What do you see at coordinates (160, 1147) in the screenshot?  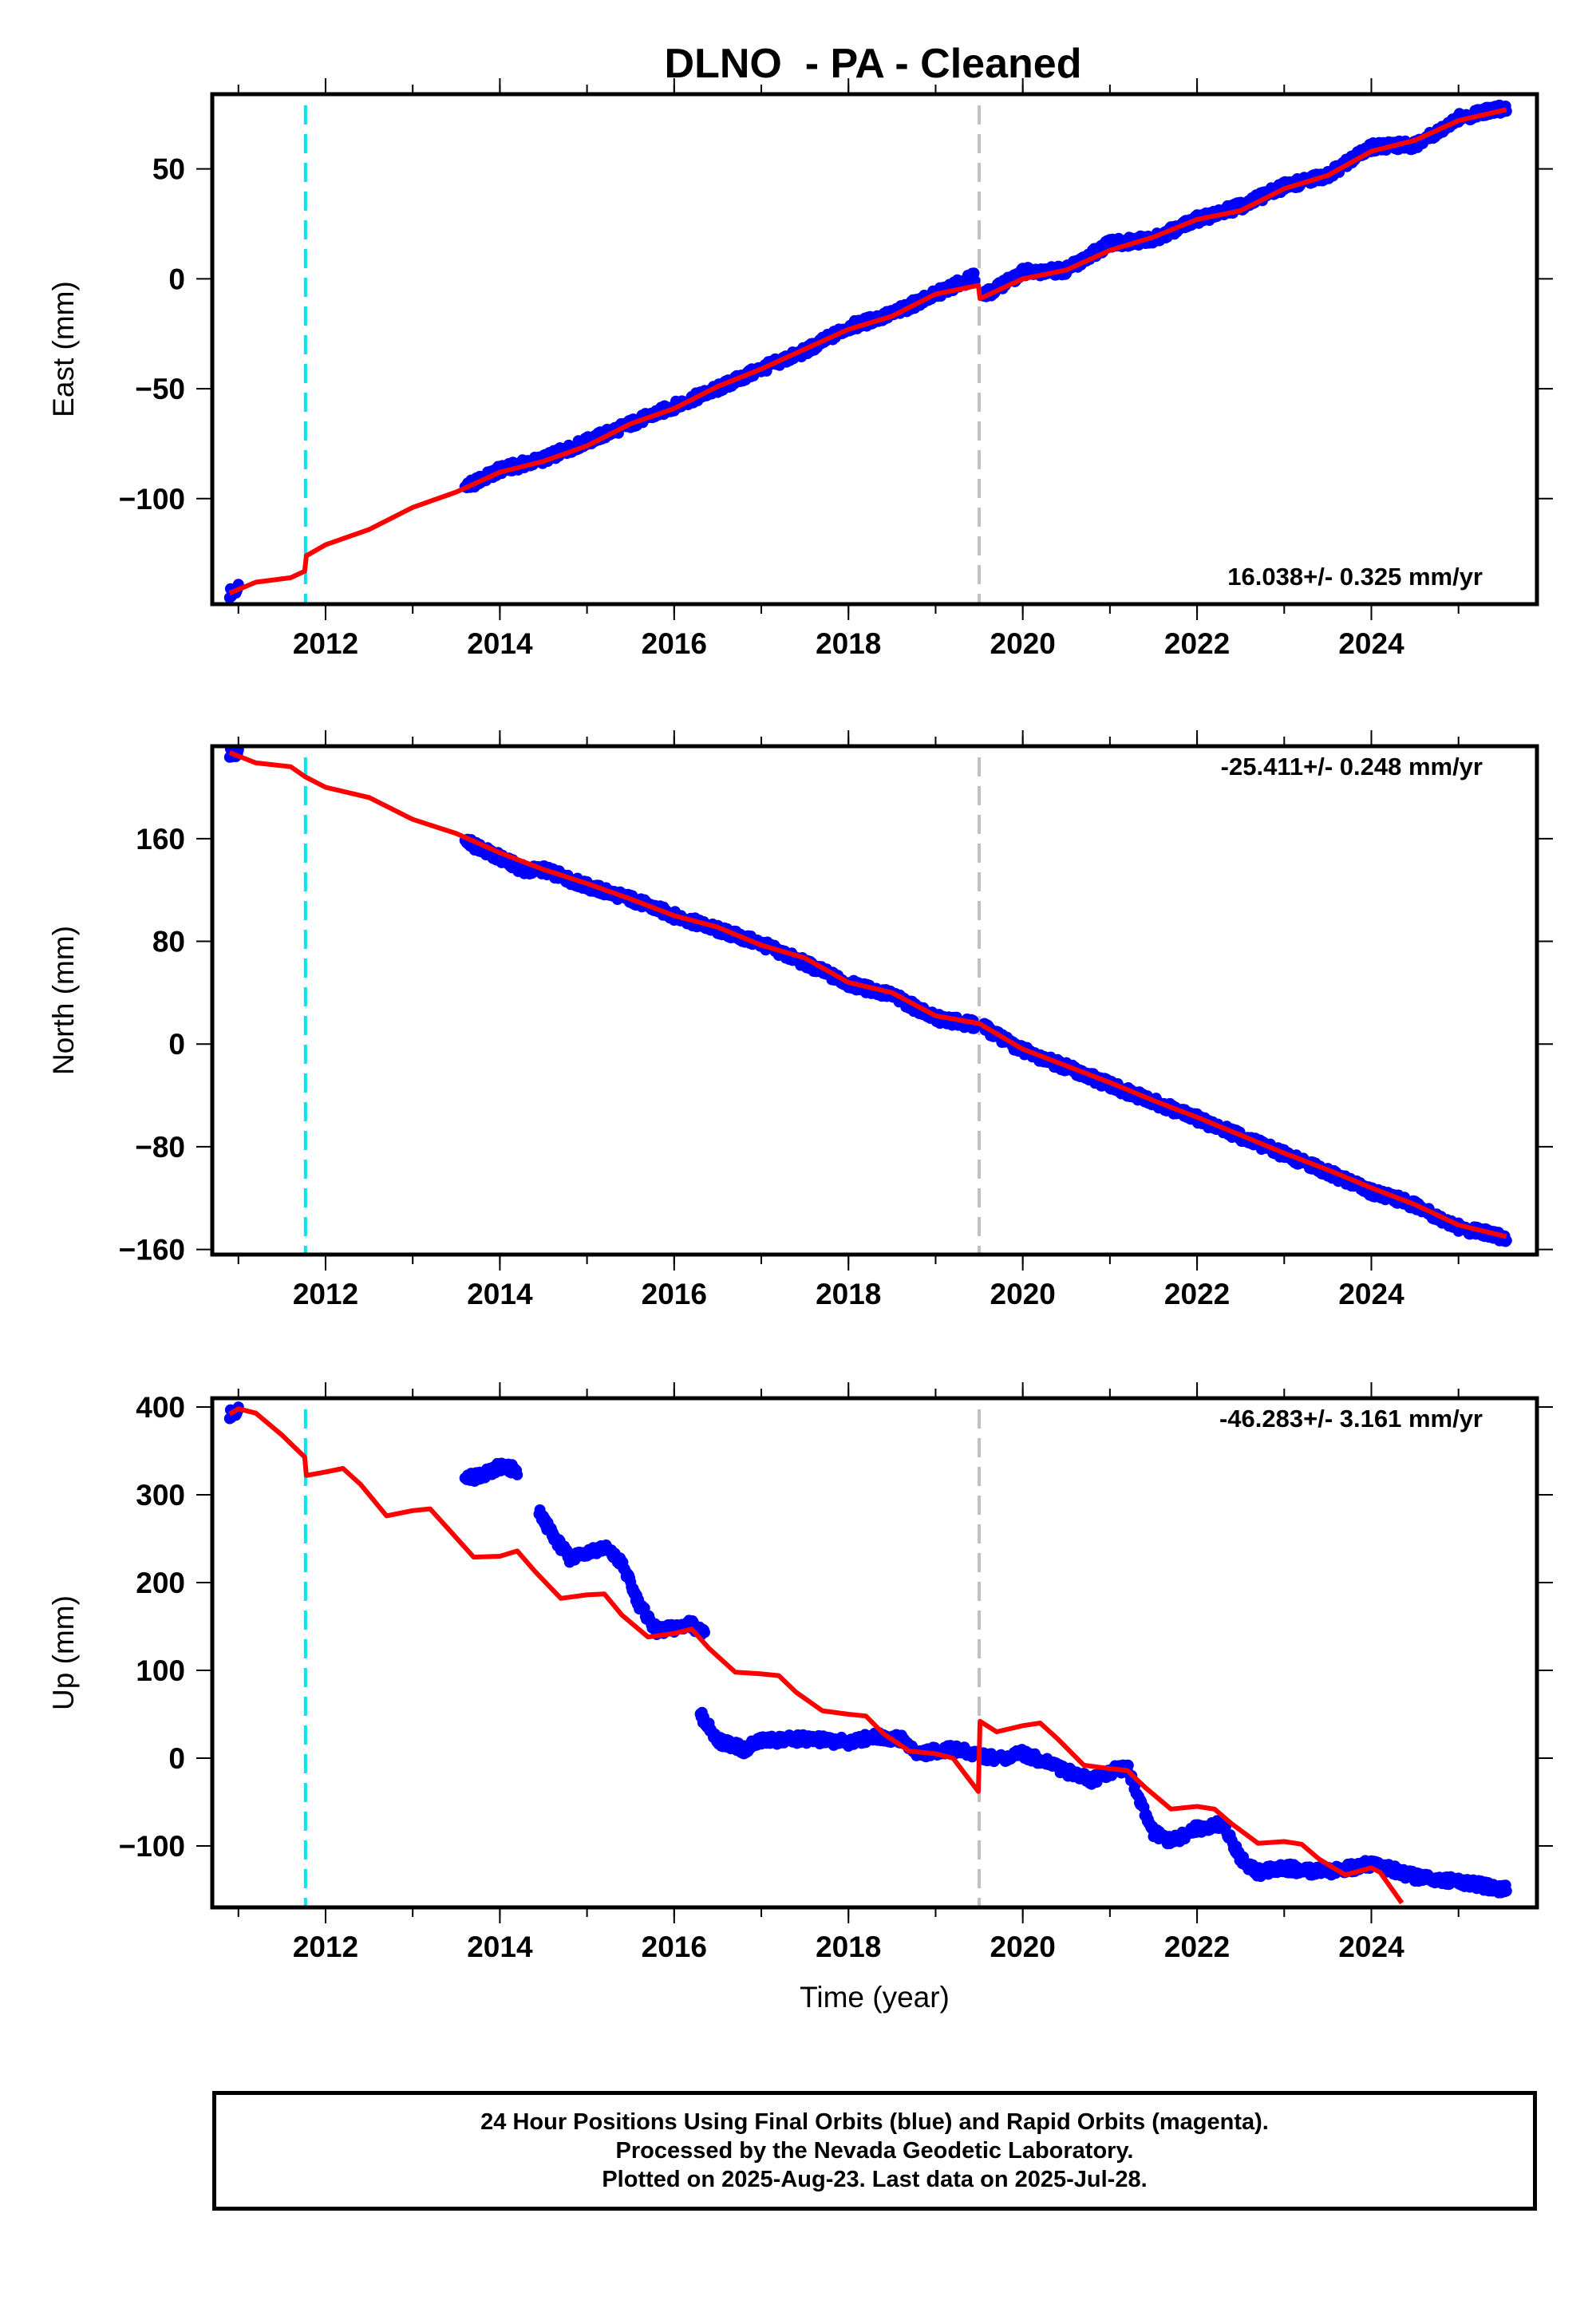 I see `y-tick-label: −80` at bounding box center [160, 1147].